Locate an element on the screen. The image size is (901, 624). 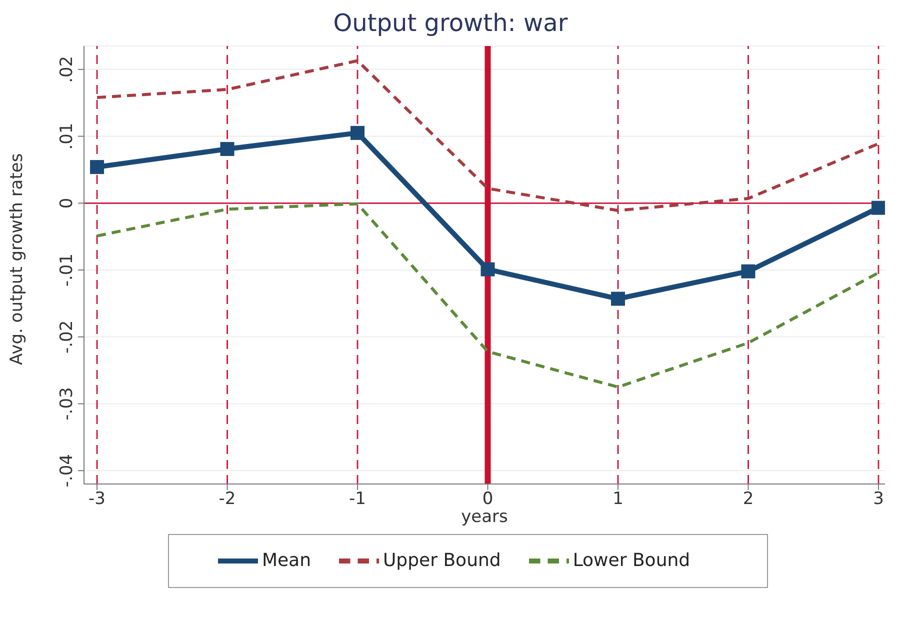
legend-label: Lower Bound is located at coordinates (631, 560).